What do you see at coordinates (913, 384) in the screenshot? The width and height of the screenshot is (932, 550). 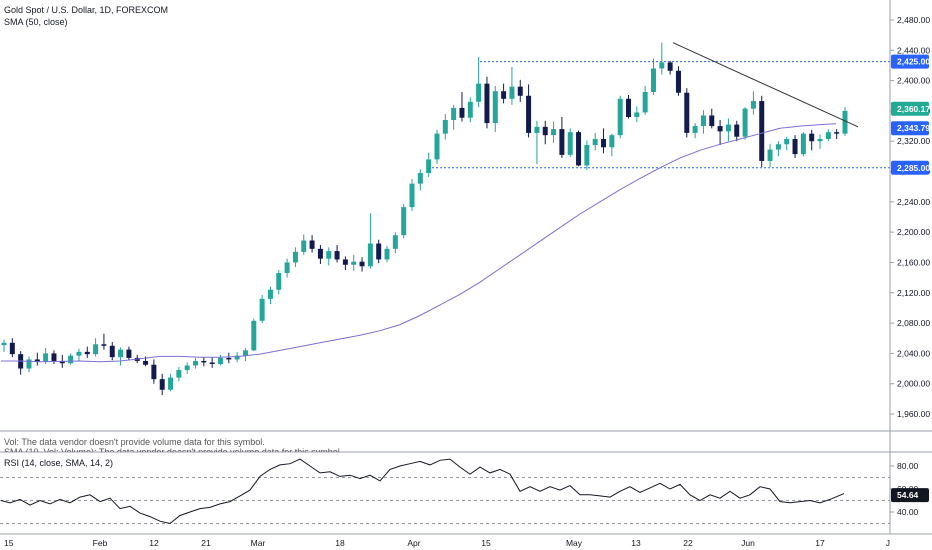 I see `price-tick-label: 2,000.00` at bounding box center [913, 384].